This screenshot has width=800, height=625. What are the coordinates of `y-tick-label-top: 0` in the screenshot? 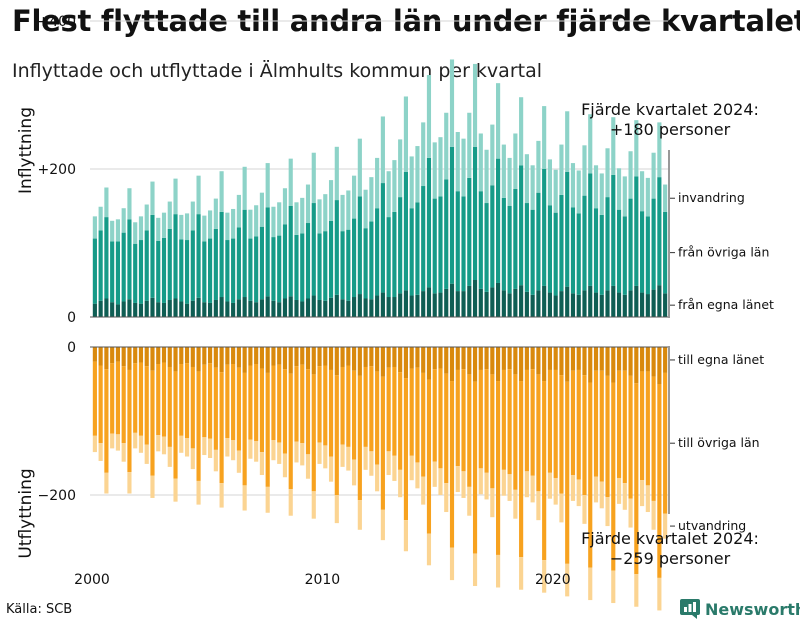 It's located at (71, 318).